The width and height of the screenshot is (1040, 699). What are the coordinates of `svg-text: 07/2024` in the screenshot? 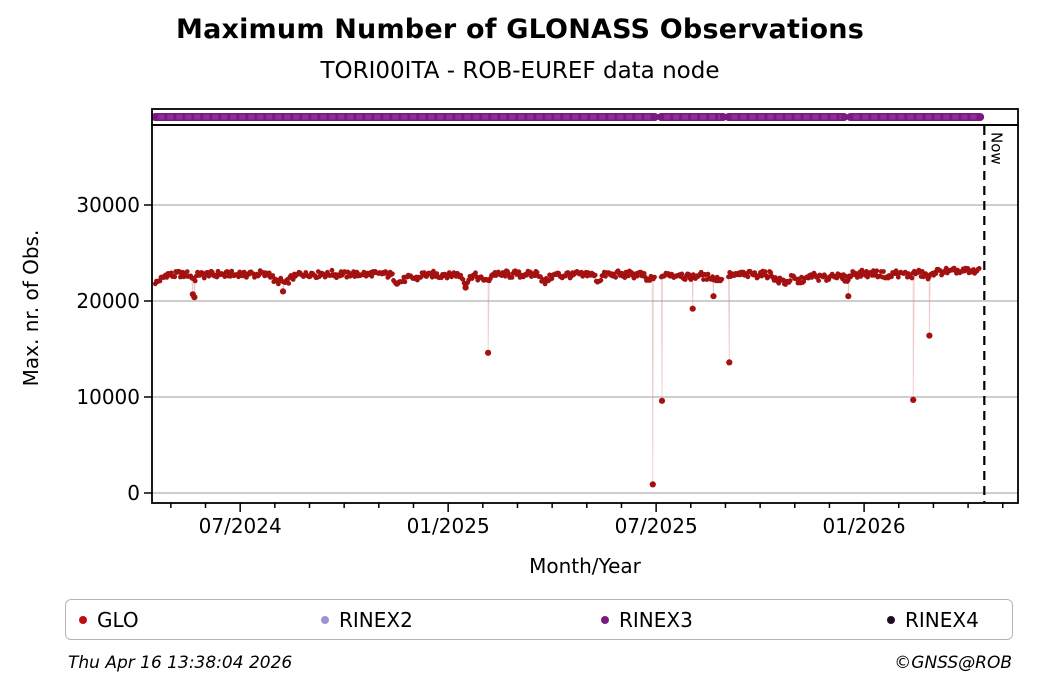 It's located at (240, 526).